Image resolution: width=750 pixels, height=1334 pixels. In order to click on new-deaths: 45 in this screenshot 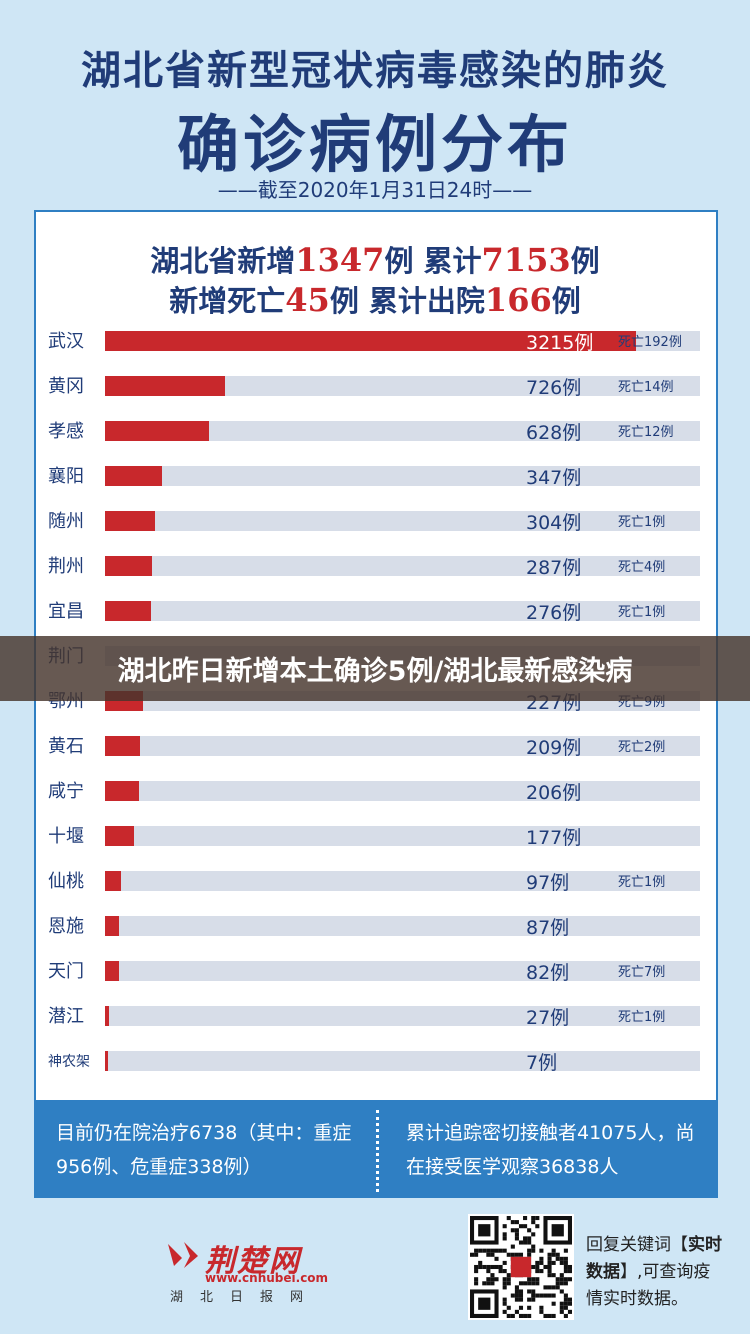, I will do `click(307, 300)`.